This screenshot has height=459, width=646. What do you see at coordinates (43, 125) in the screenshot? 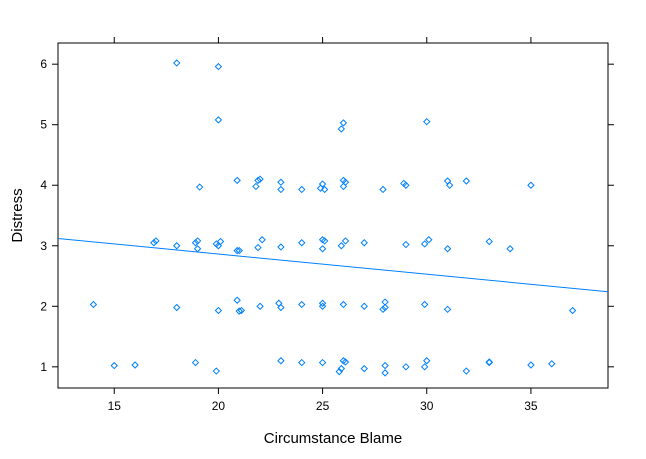
I see `y-tick-label: 5` at bounding box center [43, 125].